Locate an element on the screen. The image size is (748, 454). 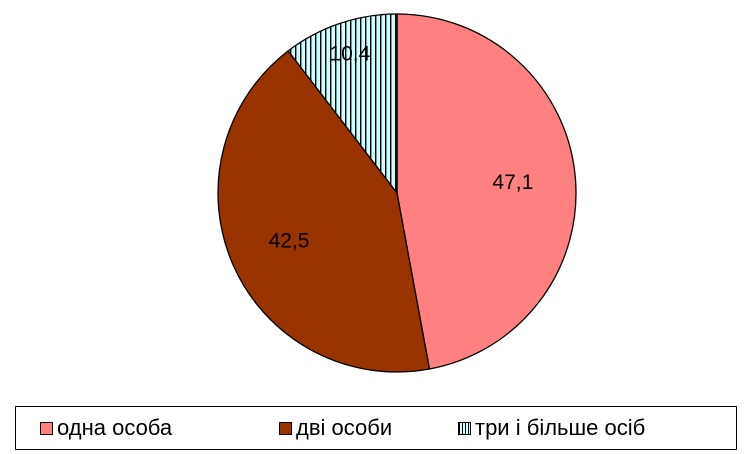
legend-item-three-or-more: три і більше осіб is located at coordinates (551, 428).